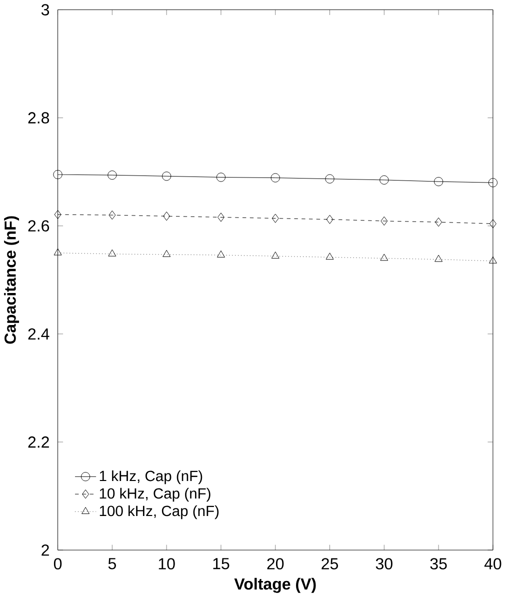 The height and width of the screenshot is (597, 506). Describe the element at coordinates (275, 564) in the screenshot. I see `x-tick-label: 20` at that location.